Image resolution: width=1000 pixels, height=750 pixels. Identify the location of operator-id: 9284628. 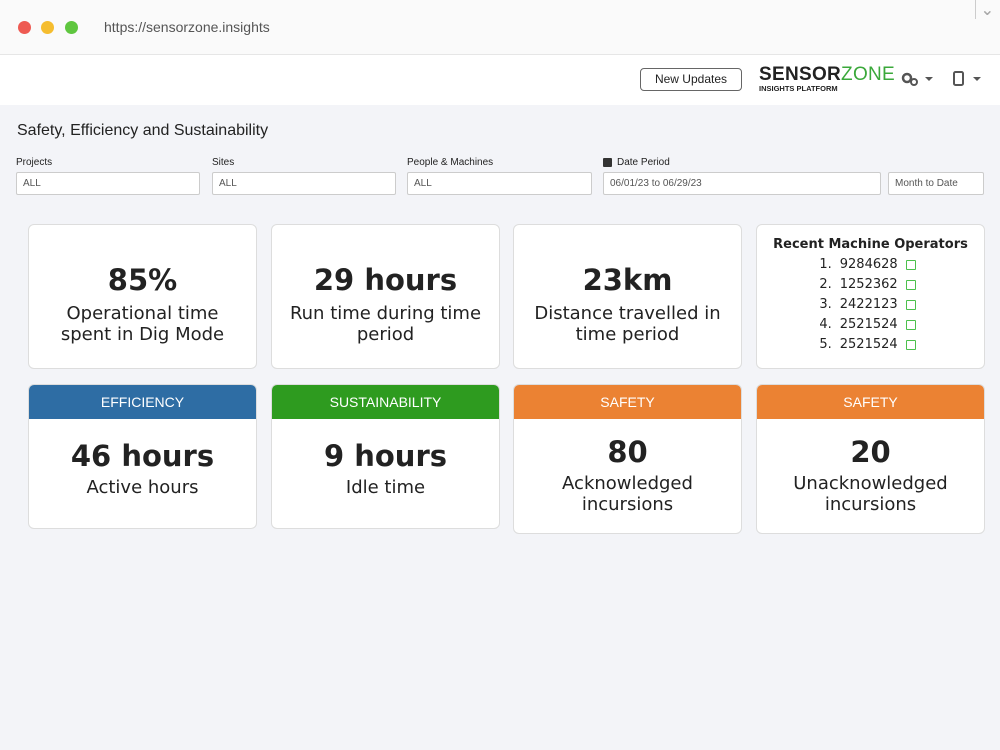
(868, 264).